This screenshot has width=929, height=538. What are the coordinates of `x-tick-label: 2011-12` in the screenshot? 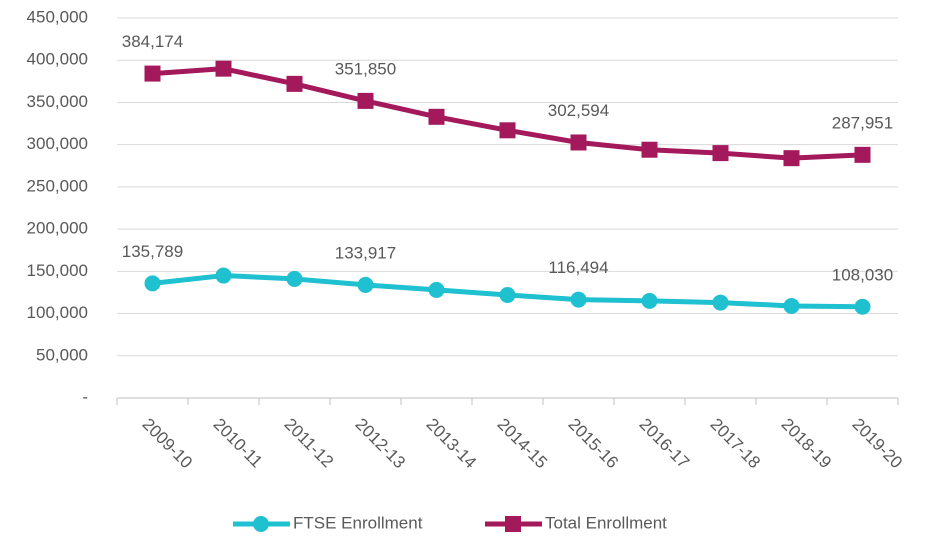 It's located at (309, 443).